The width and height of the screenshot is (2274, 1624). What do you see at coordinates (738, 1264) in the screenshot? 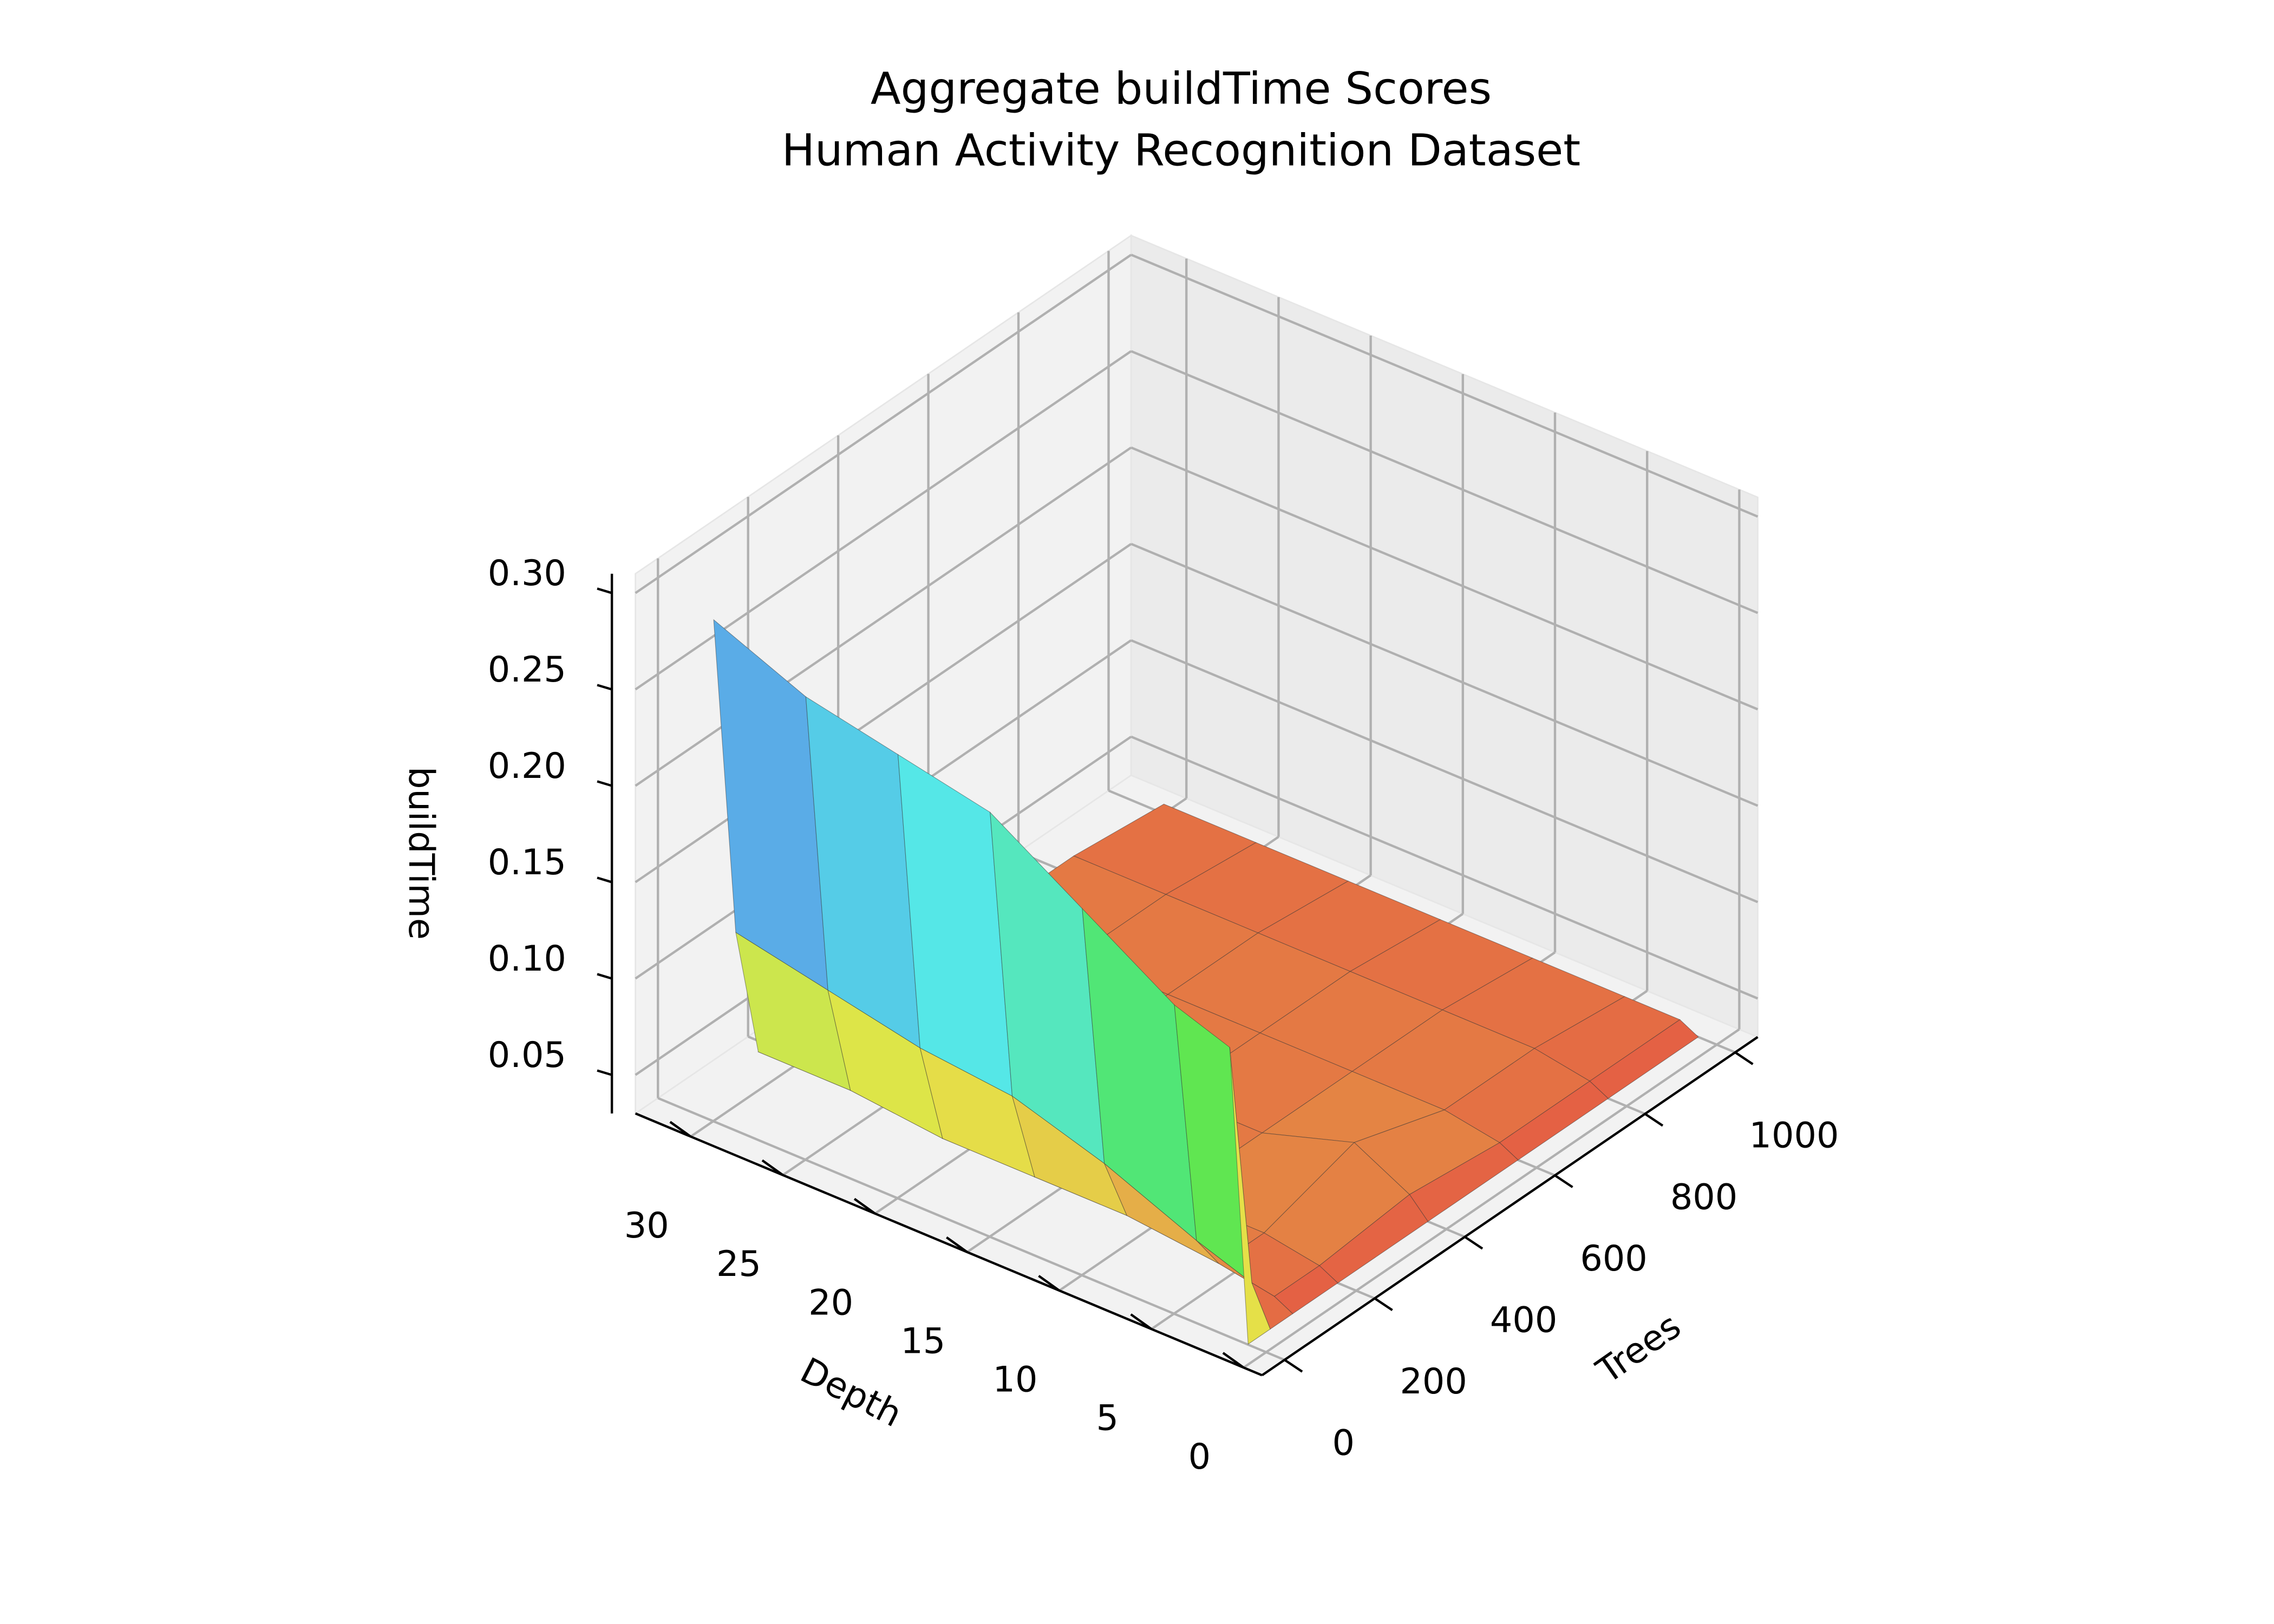
I see `y-tick-label: 25` at bounding box center [738, 1264].